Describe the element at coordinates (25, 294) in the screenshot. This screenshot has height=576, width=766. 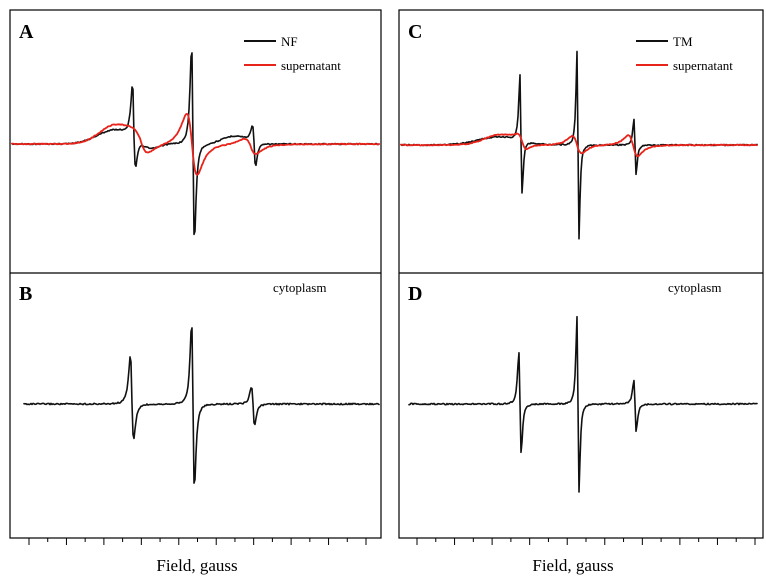
I see `panel-label-b: B` at that location.